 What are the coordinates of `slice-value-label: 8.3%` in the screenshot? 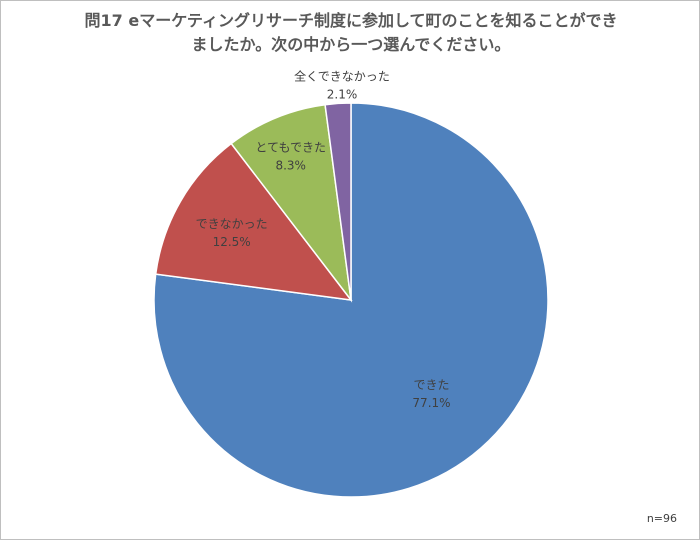 It's located at (290, 165).